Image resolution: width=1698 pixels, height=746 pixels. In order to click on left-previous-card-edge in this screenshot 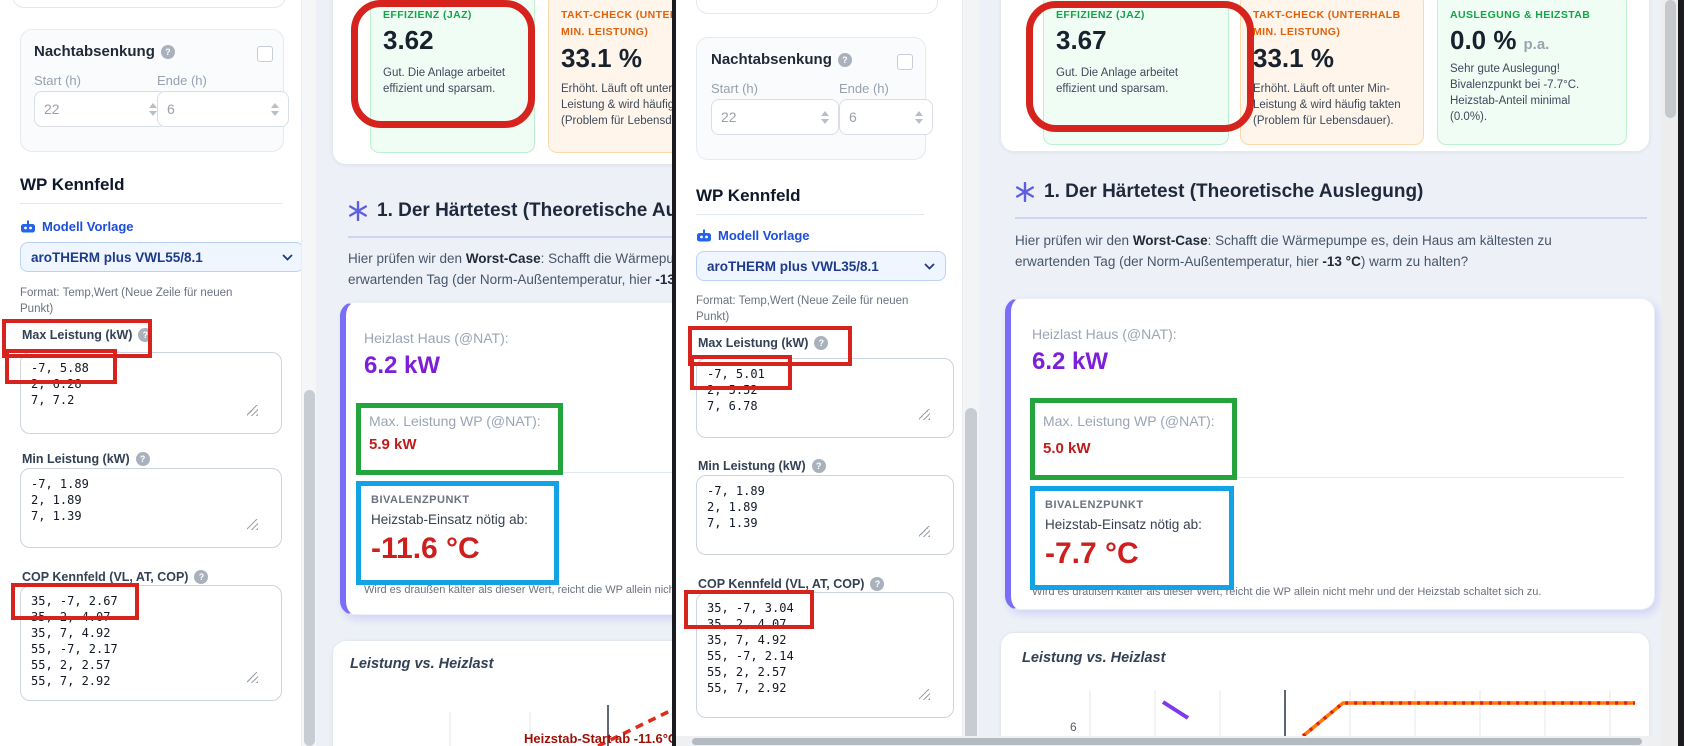, I will do `click(149, 4)`.